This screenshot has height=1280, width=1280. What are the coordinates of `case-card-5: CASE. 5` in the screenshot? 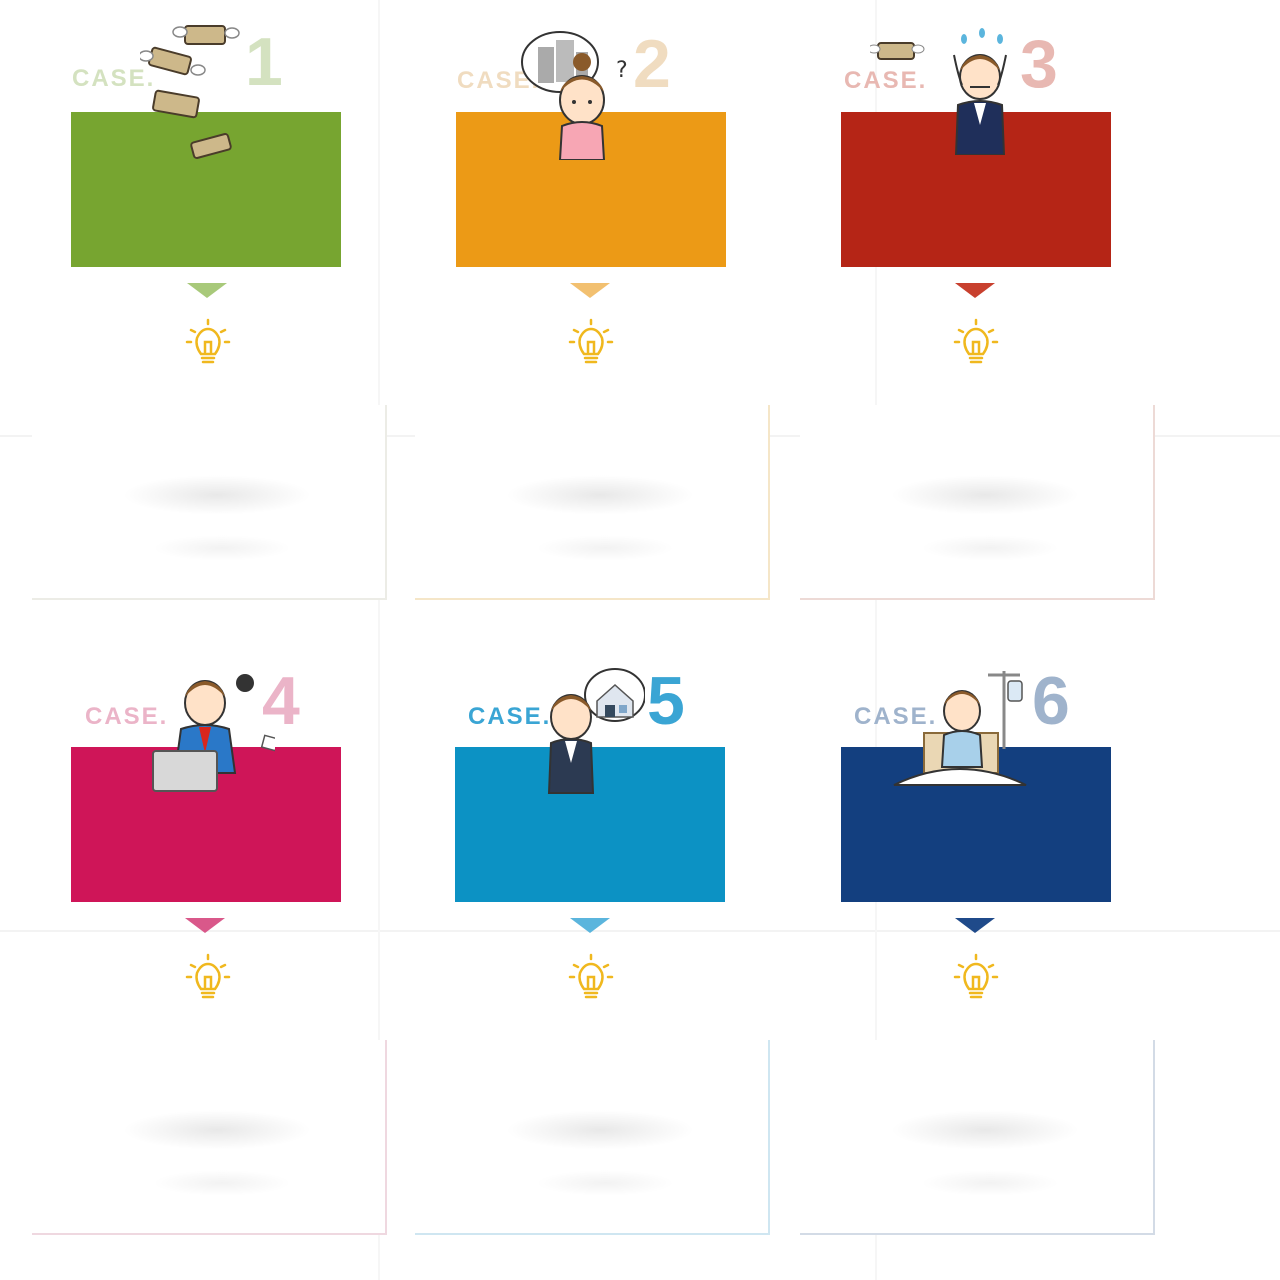 It's located at (577, 935).